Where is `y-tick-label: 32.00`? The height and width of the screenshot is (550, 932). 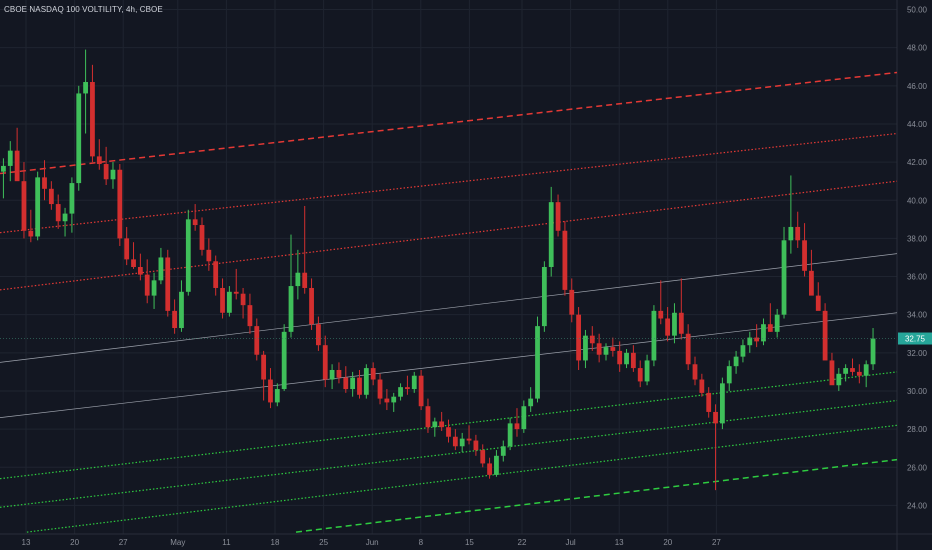
y-tick-label: 32.00 is located at coordinates (917, 353).